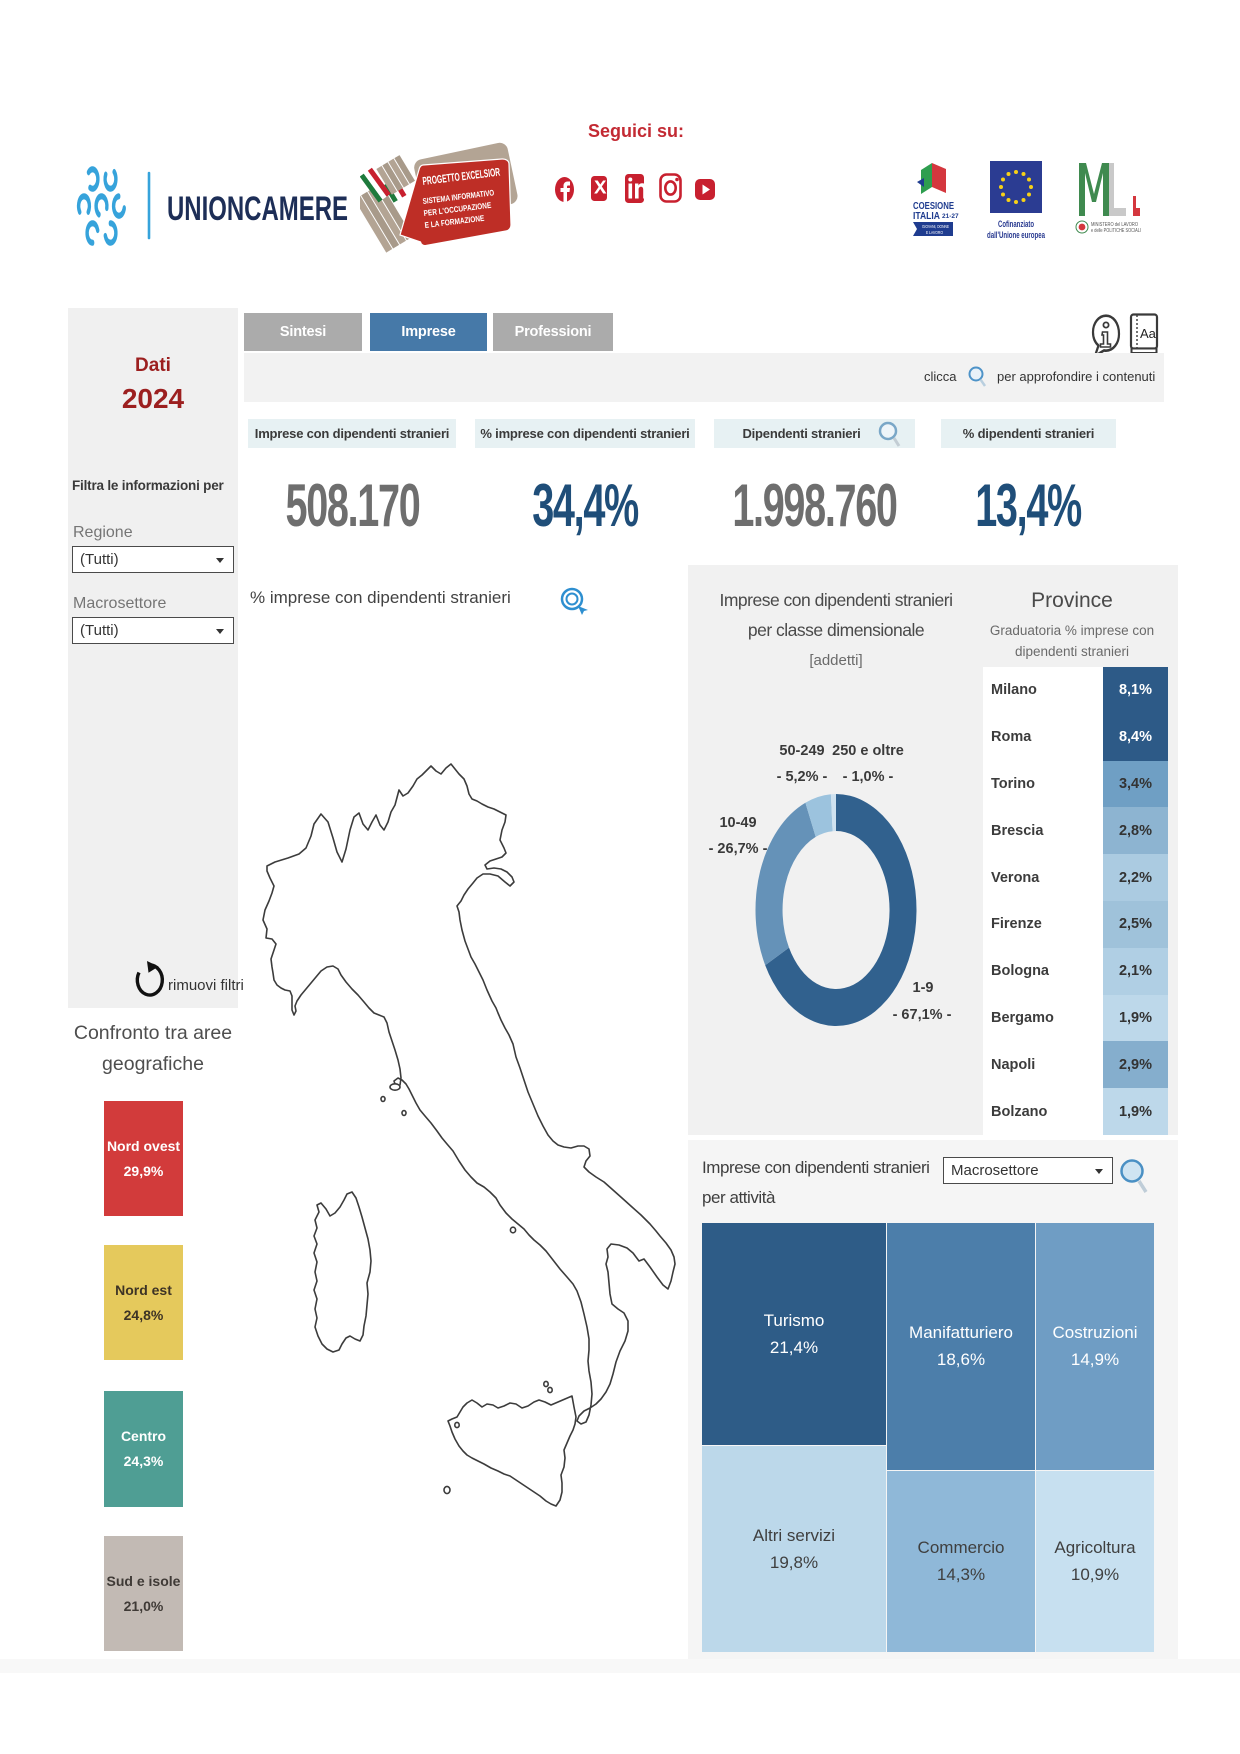  Describe the element at coordinates (1016, 224) in the screenshot. I see `svg-text: Cofinanziato` at that location.